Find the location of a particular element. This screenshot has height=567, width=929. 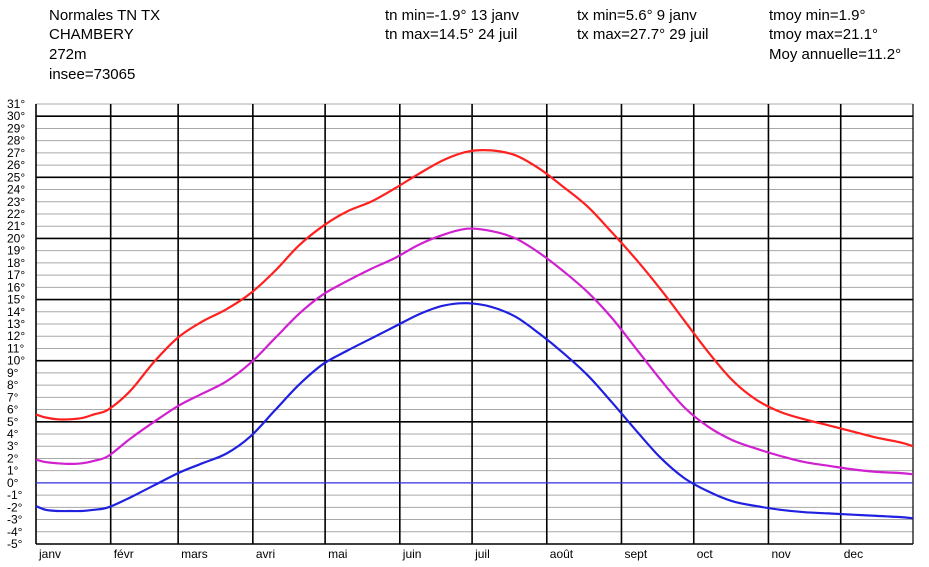

annual-mean-label: Moy annuelle=11.2° is located at coordinates (835, 54).